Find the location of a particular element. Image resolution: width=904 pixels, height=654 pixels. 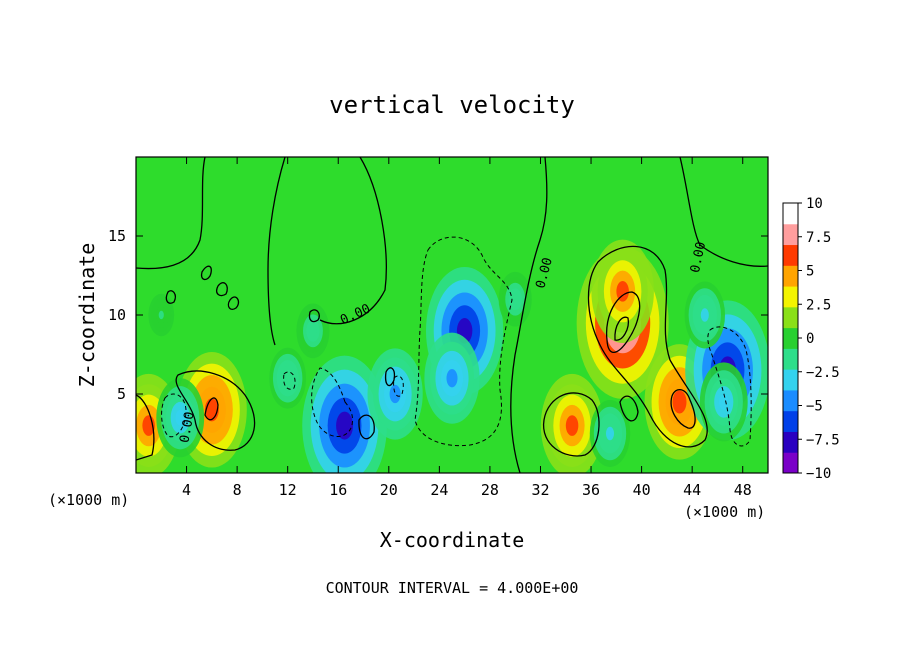

x-tick-label: 16 is located at coordinates (338, 490).